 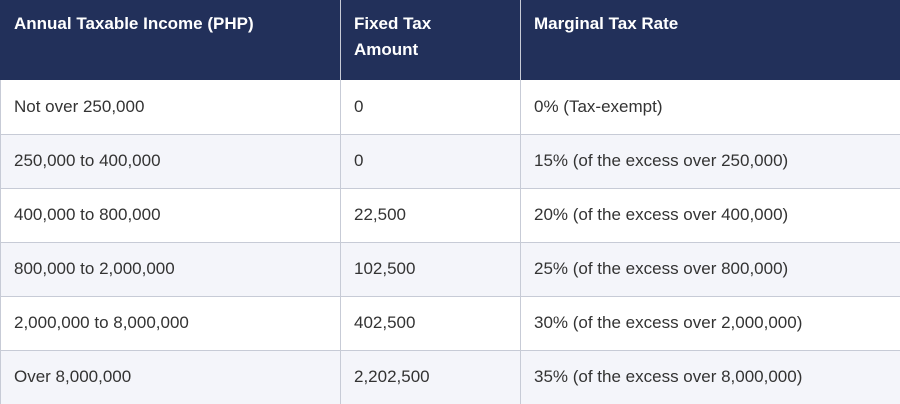 I want to click on fixed-tax-cell: 22,500, so click(x=430, y=214).